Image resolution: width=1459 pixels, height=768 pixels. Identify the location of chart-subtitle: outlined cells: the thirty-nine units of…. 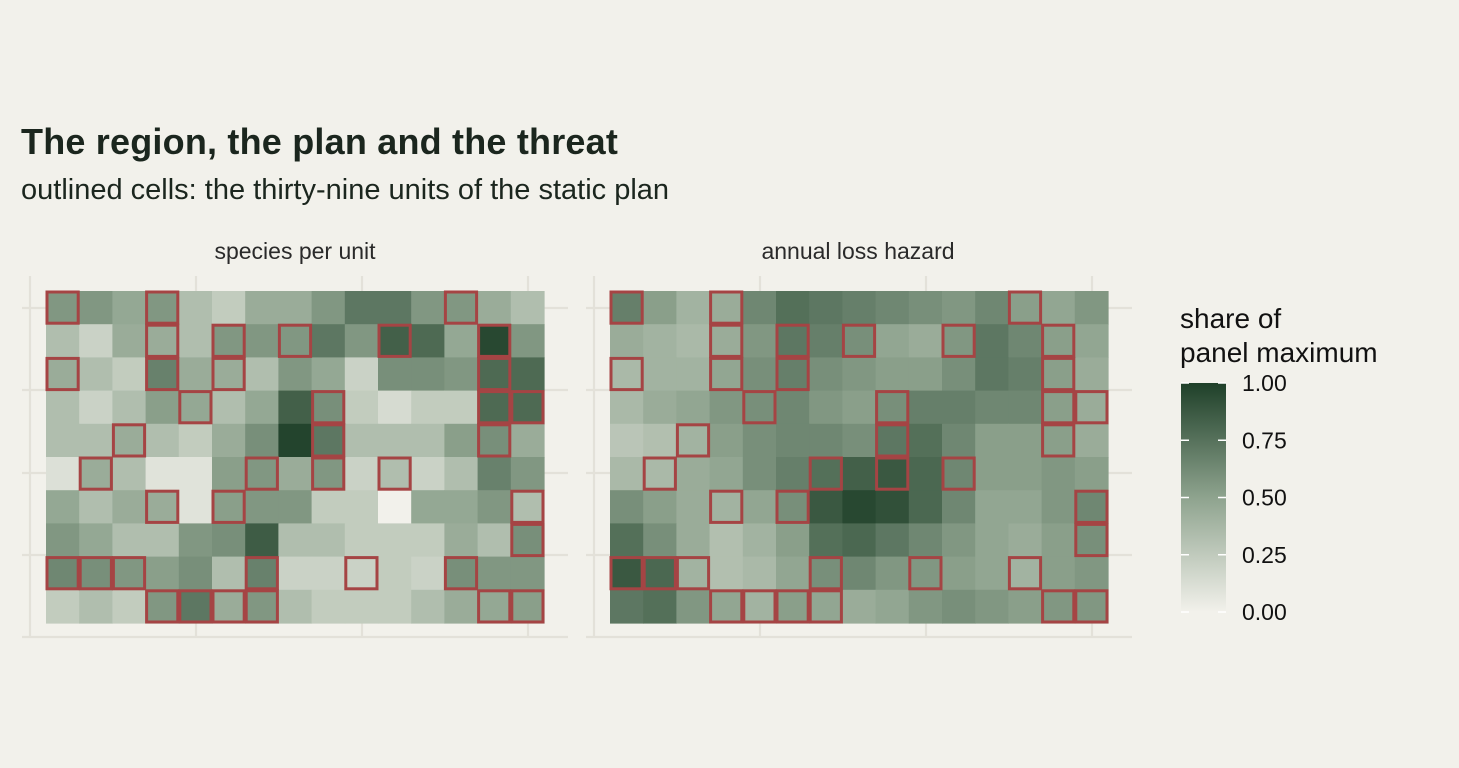
(345, 190).